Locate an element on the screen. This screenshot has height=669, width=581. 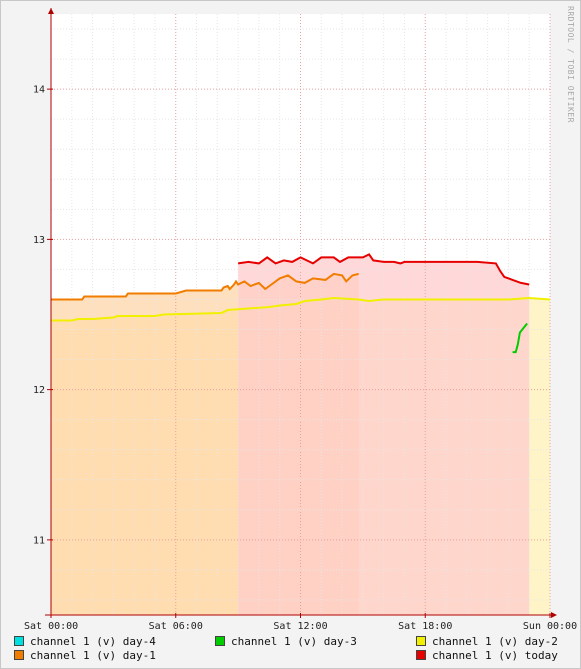
series-lines is located at coordinates (301, 303).